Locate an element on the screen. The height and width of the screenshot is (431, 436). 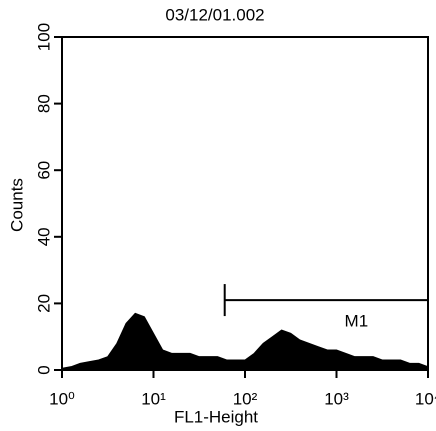
x-axis-label: FL1-Height is located at coordinates (216, 416).